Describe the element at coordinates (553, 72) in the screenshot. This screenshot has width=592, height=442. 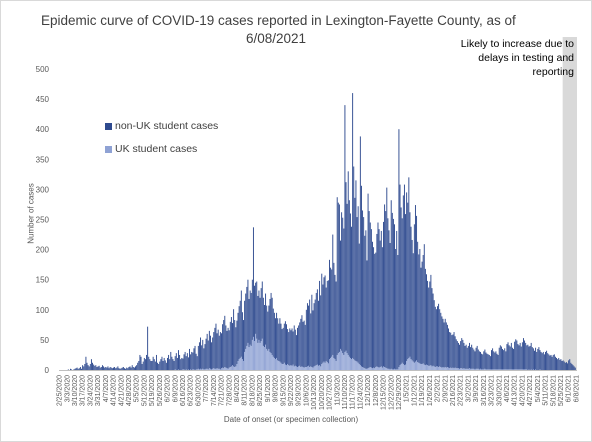
I see `annotation-line-3: reporting` at that location.